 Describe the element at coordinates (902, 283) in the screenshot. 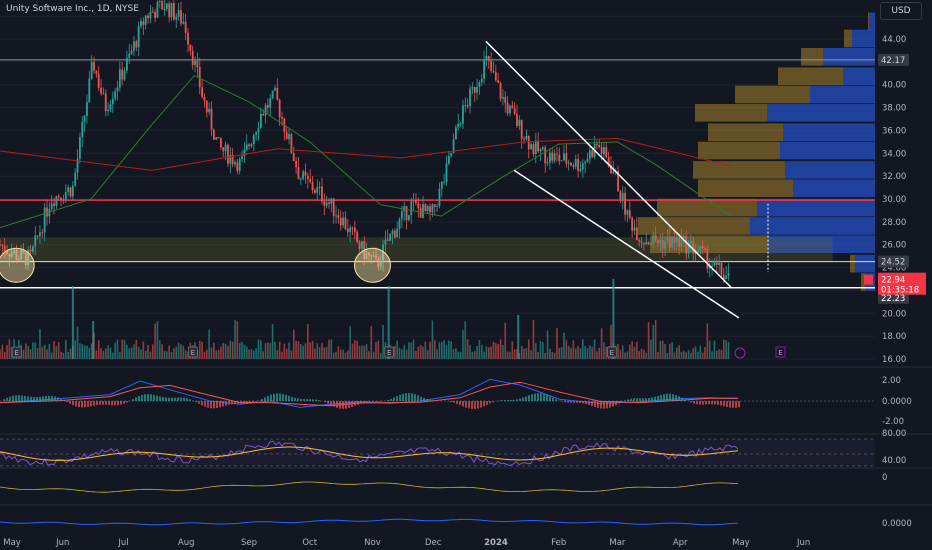

I see `last-price-badge` at that location.